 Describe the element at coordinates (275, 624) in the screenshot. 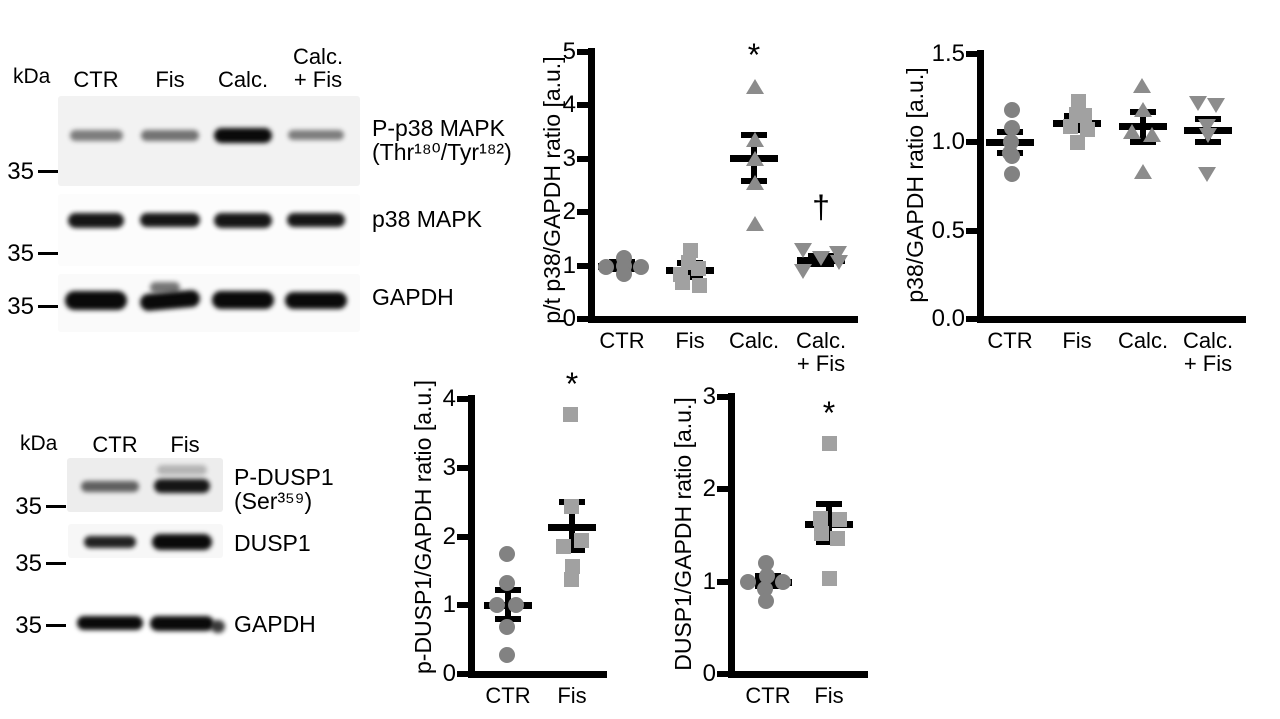

I see `band-label-gapdh: GAPDH` at that location.